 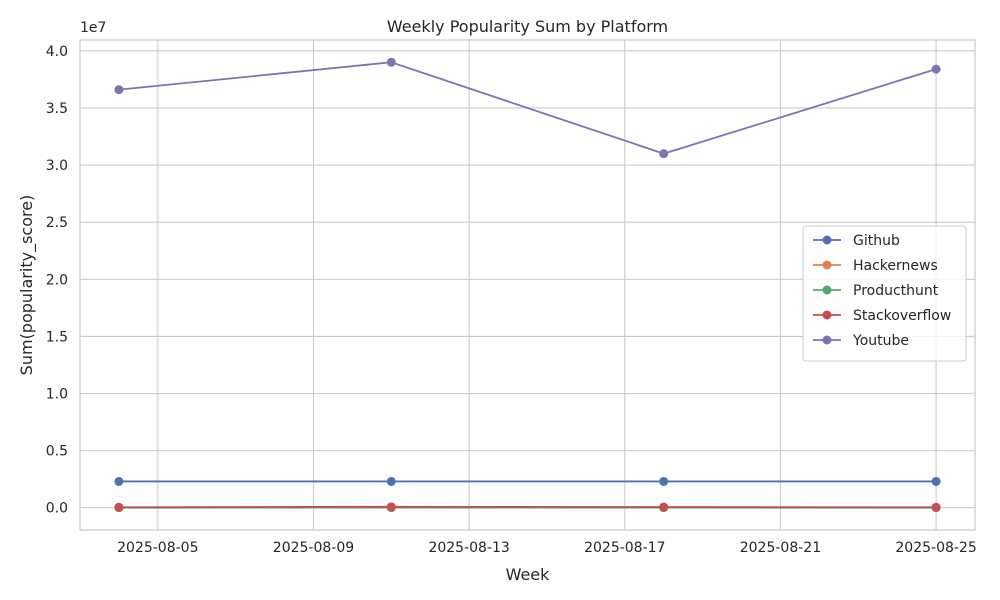 I want to click on x-tick-label: 2025-08-25, so click(x=935, y=548).